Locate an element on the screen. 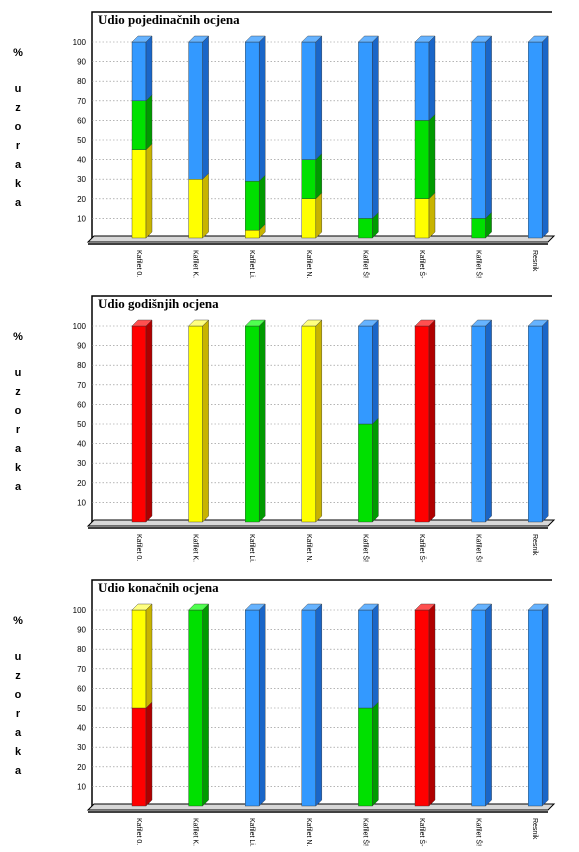 This screenshot has height=852, width=579. y-tick-label: 10 is located at coordinates (81, 502).